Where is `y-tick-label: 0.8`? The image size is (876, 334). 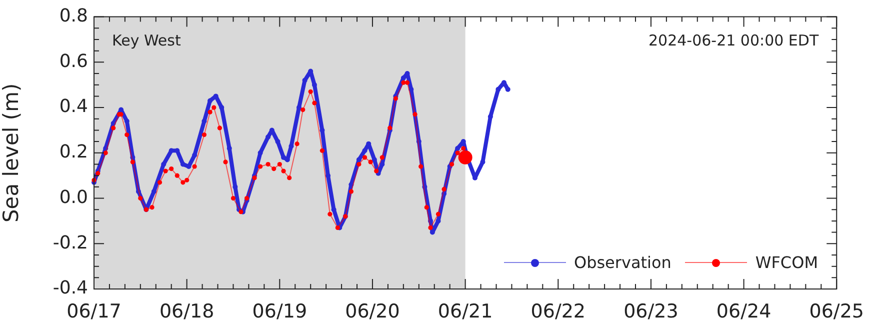
y-tick-label: 0.8 is located at coordinates (73, 15).